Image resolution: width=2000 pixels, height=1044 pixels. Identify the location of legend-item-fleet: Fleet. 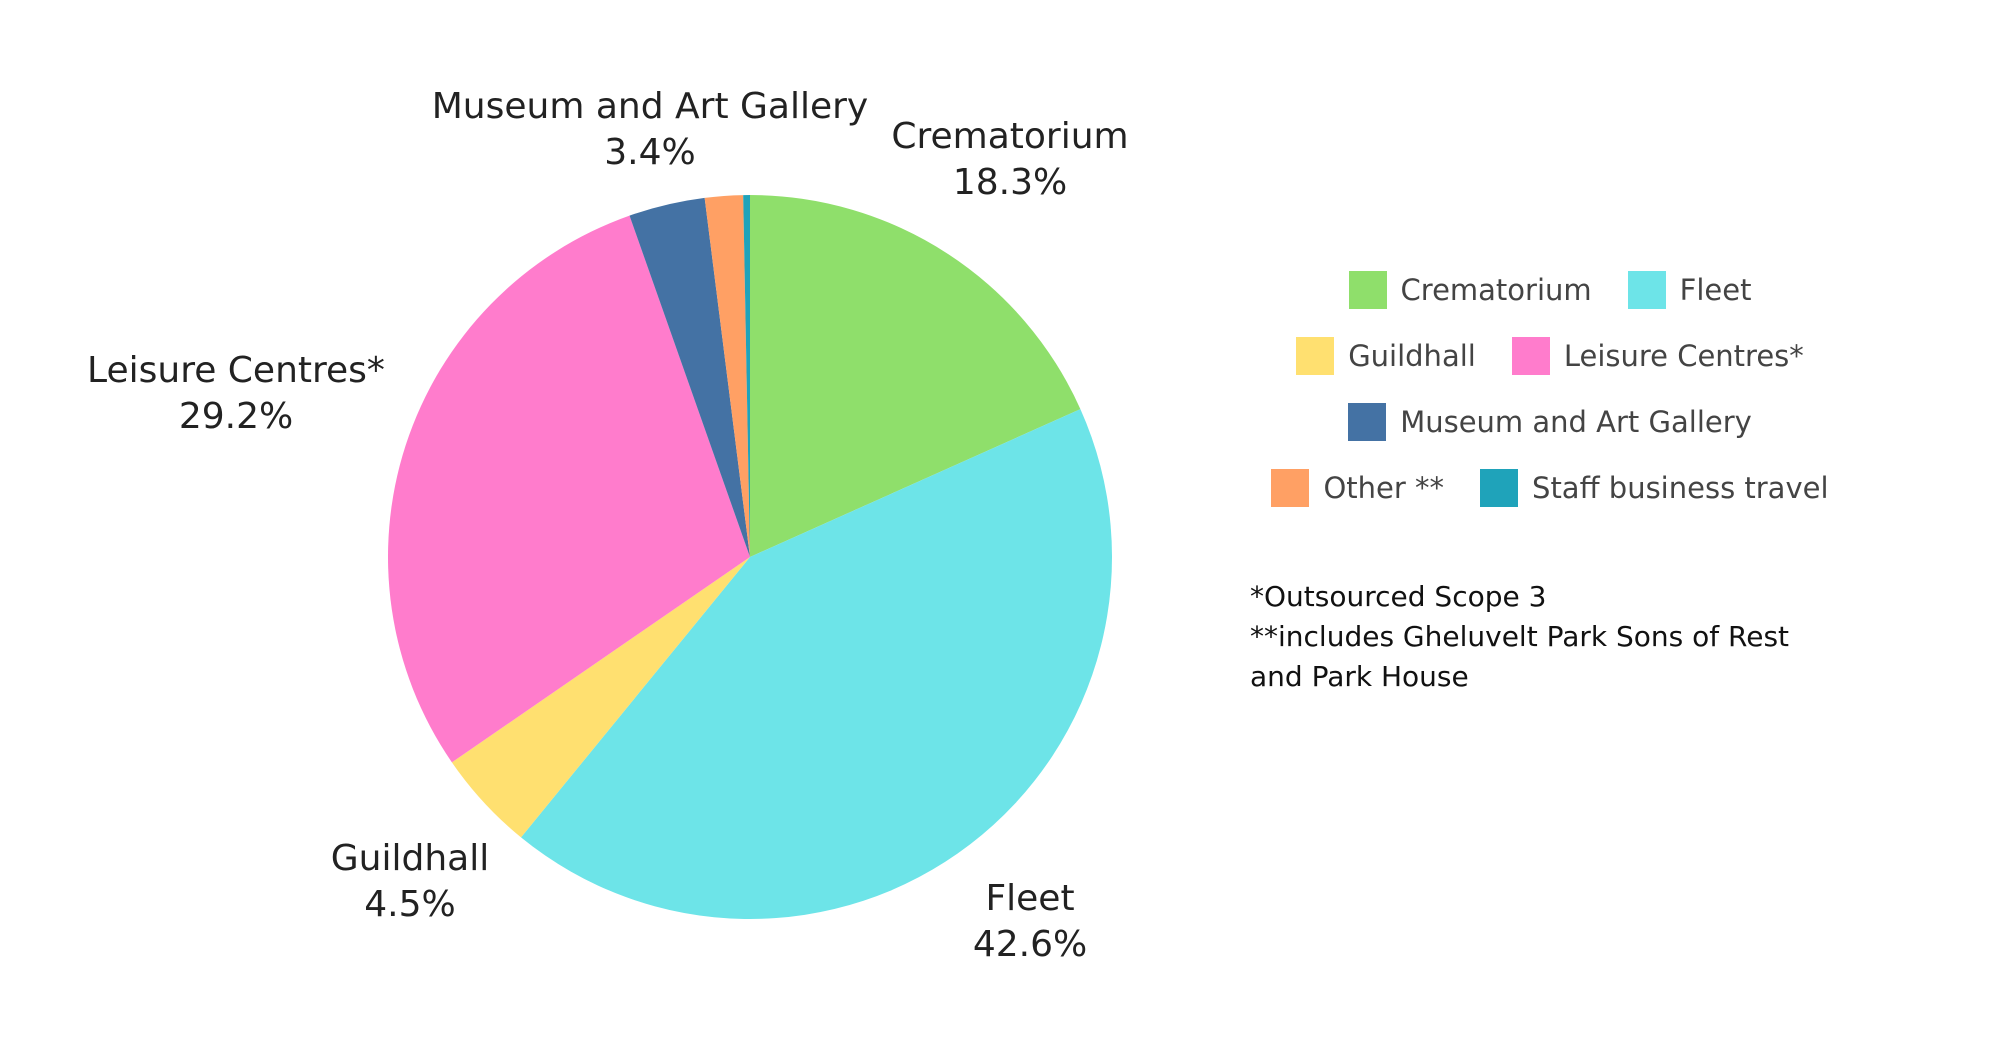
(1689, 290).